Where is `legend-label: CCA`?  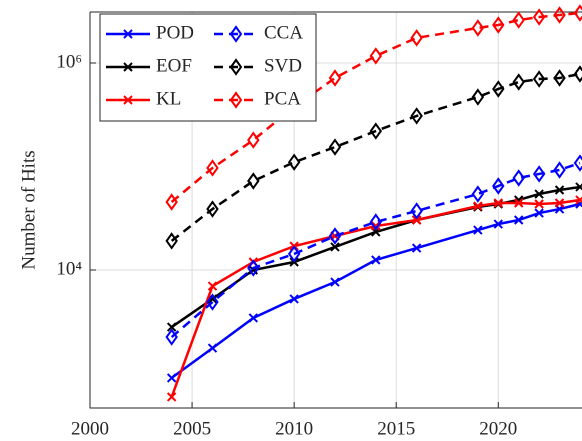
legend-label: CCA is located at coordinates (283, 32).